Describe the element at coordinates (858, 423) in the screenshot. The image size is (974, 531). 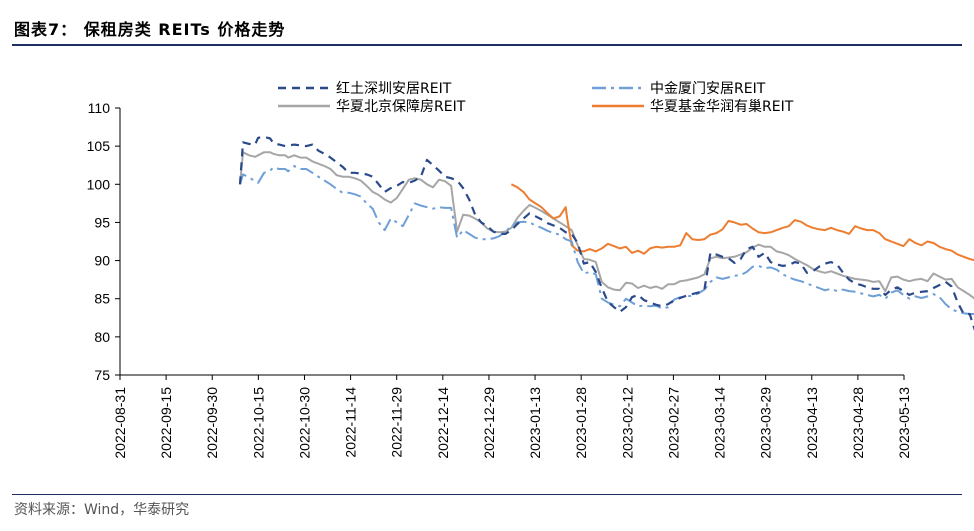
I see `x-tick-label: 2023-04-28` at that location.